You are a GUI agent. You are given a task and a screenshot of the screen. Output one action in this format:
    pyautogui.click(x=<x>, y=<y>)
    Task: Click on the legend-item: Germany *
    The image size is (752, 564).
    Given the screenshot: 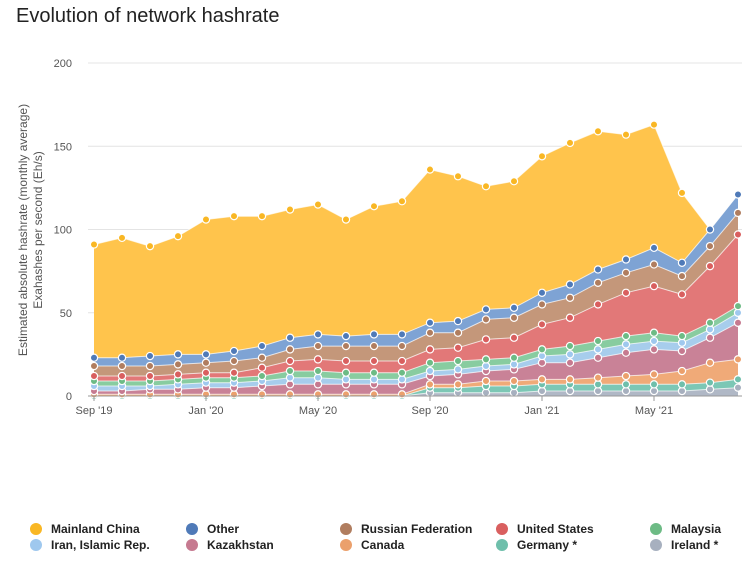 What is the action you would take?
    pyautogui.click(x=536, y=545)
    